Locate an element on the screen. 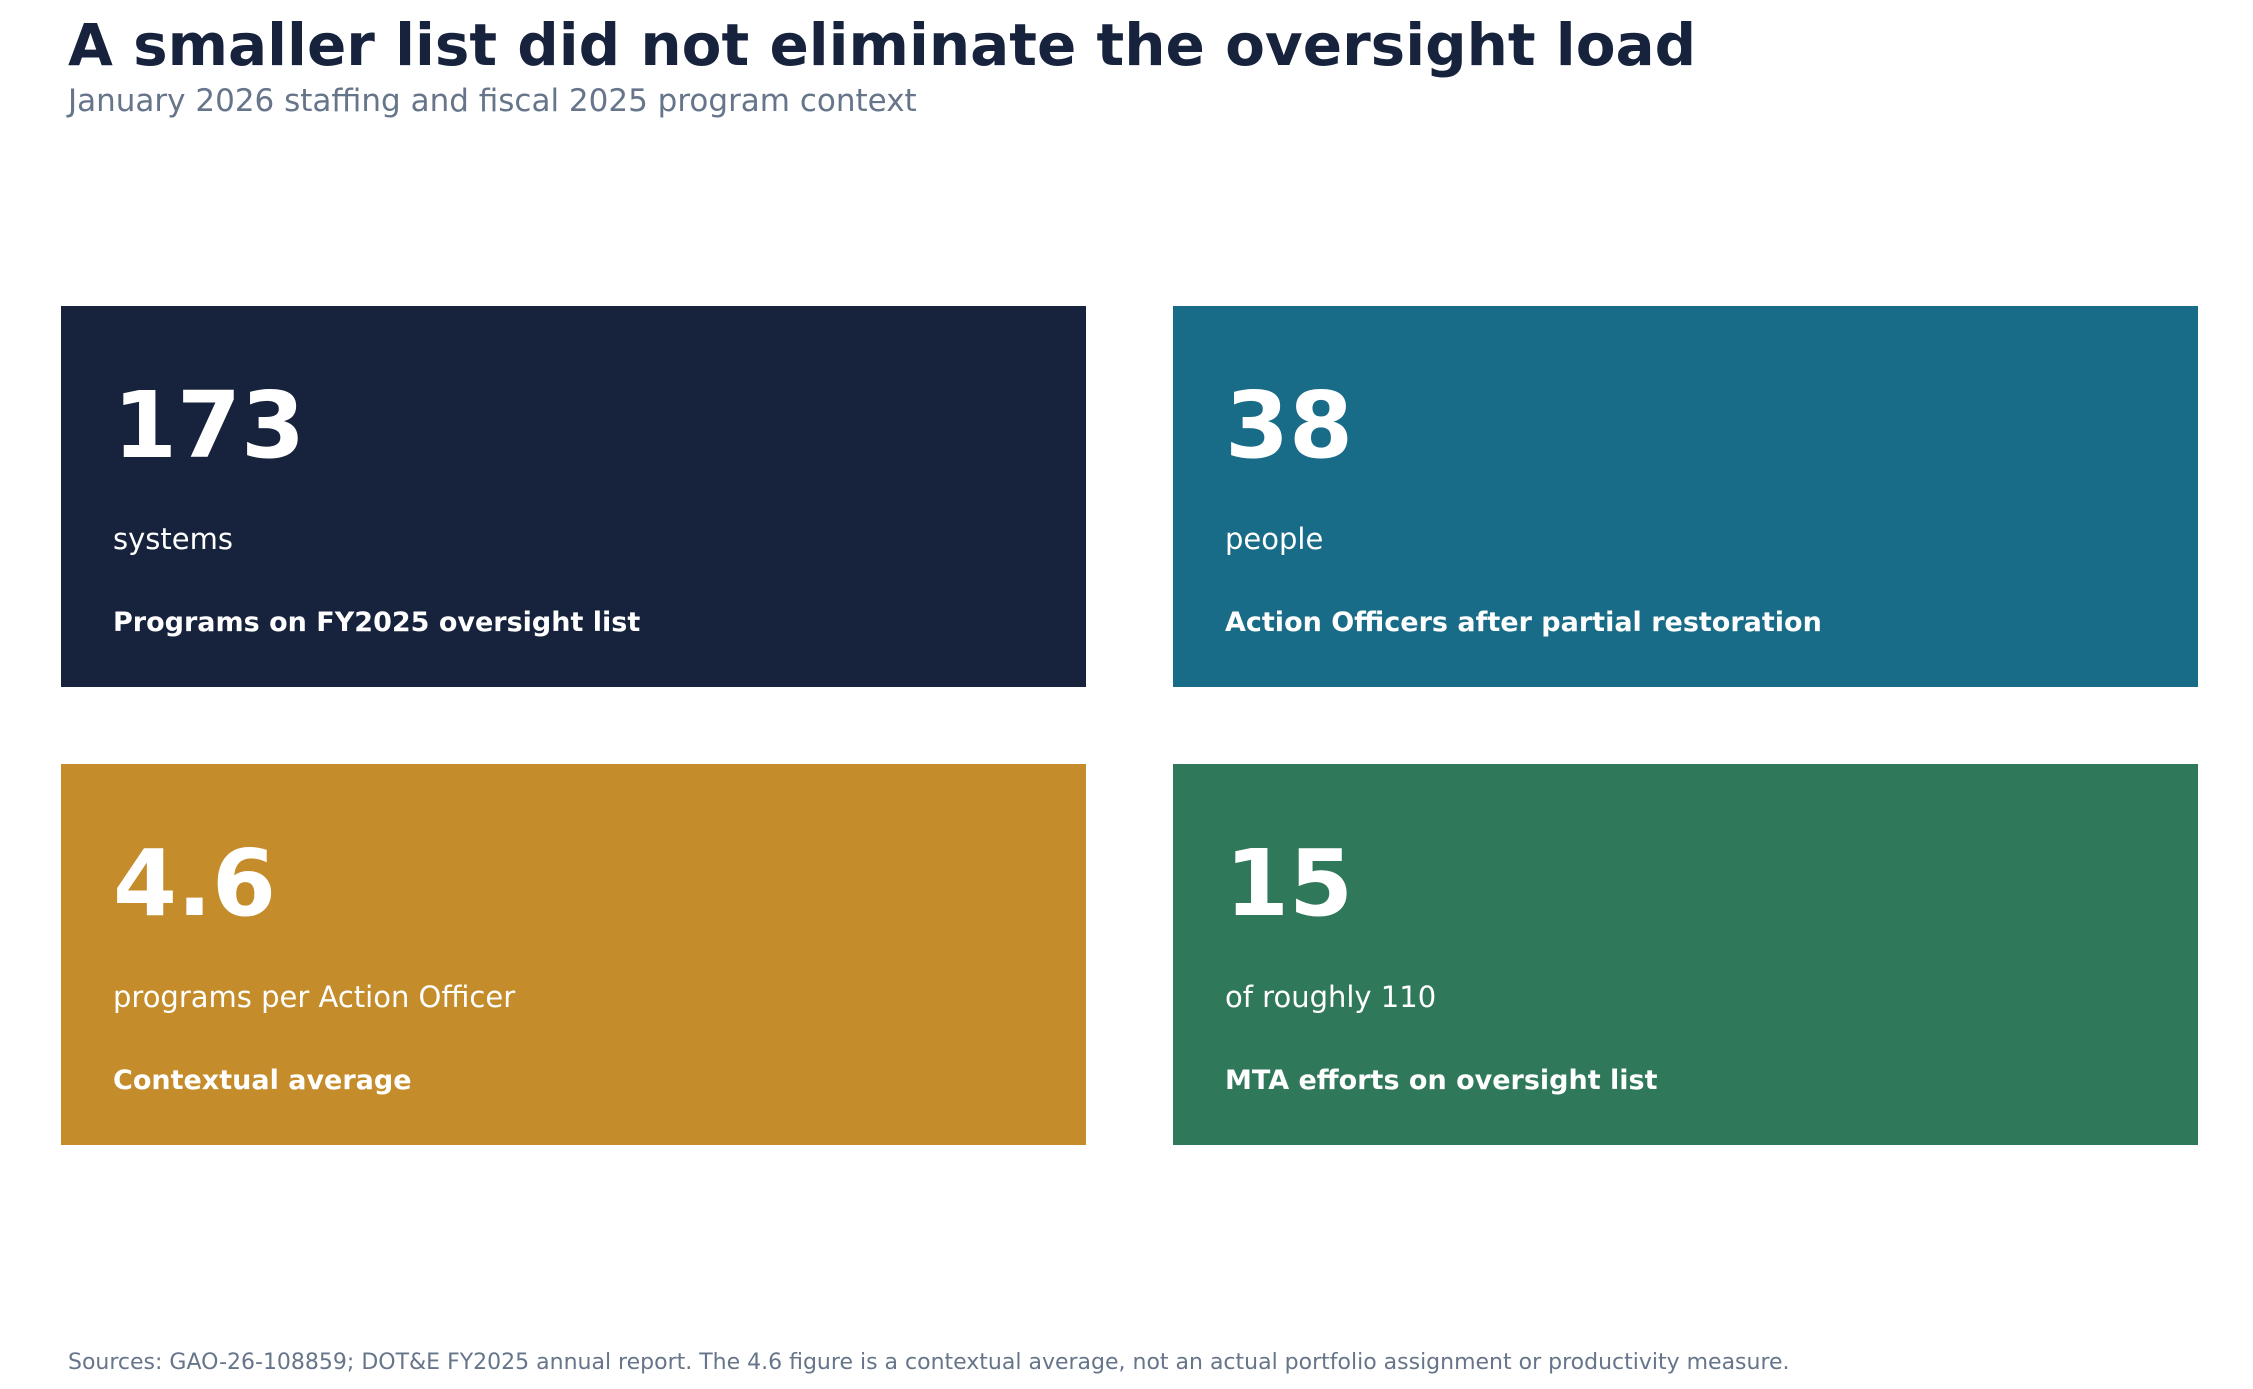 This screenshot has width=2253, height=1389. kpi-value: 173 is located at coordinates (209, 425).